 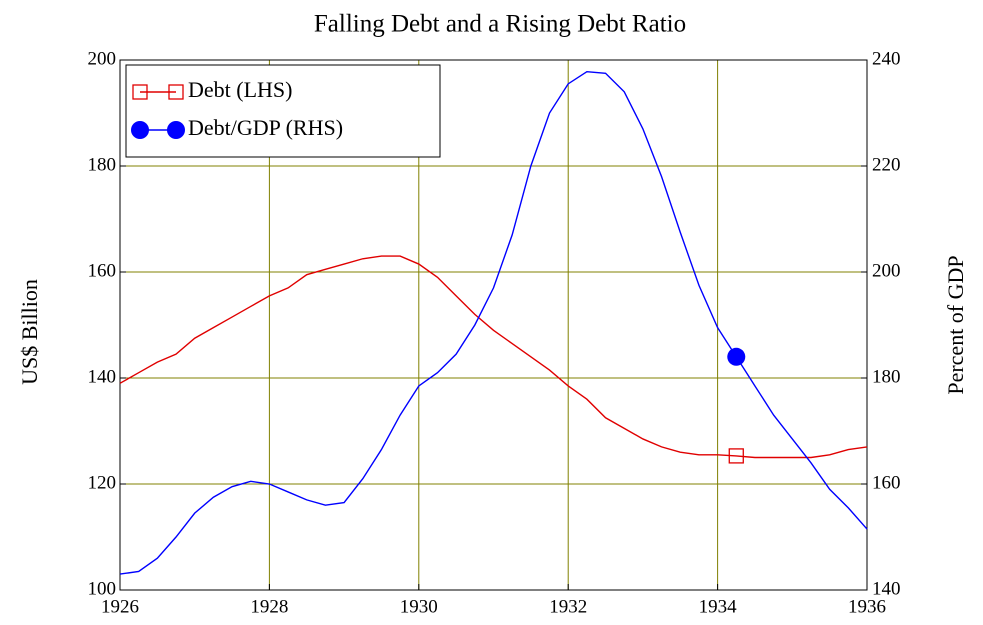 I want to click on y2-tick-label: 220, so click(x=886, y=164).